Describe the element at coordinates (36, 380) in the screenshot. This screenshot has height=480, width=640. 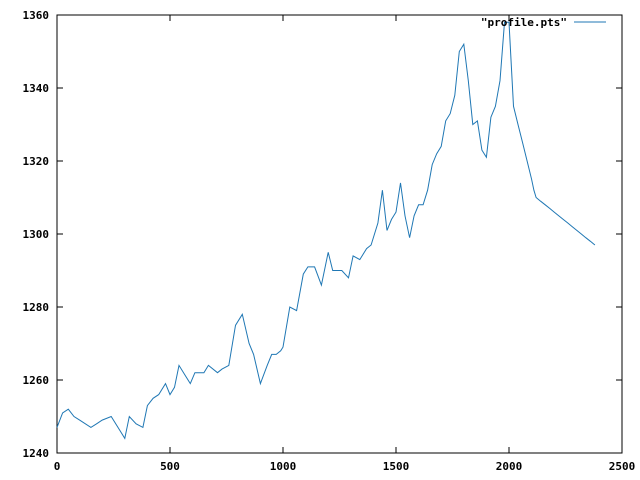
I see `y-tick-label: 1260` at that location.